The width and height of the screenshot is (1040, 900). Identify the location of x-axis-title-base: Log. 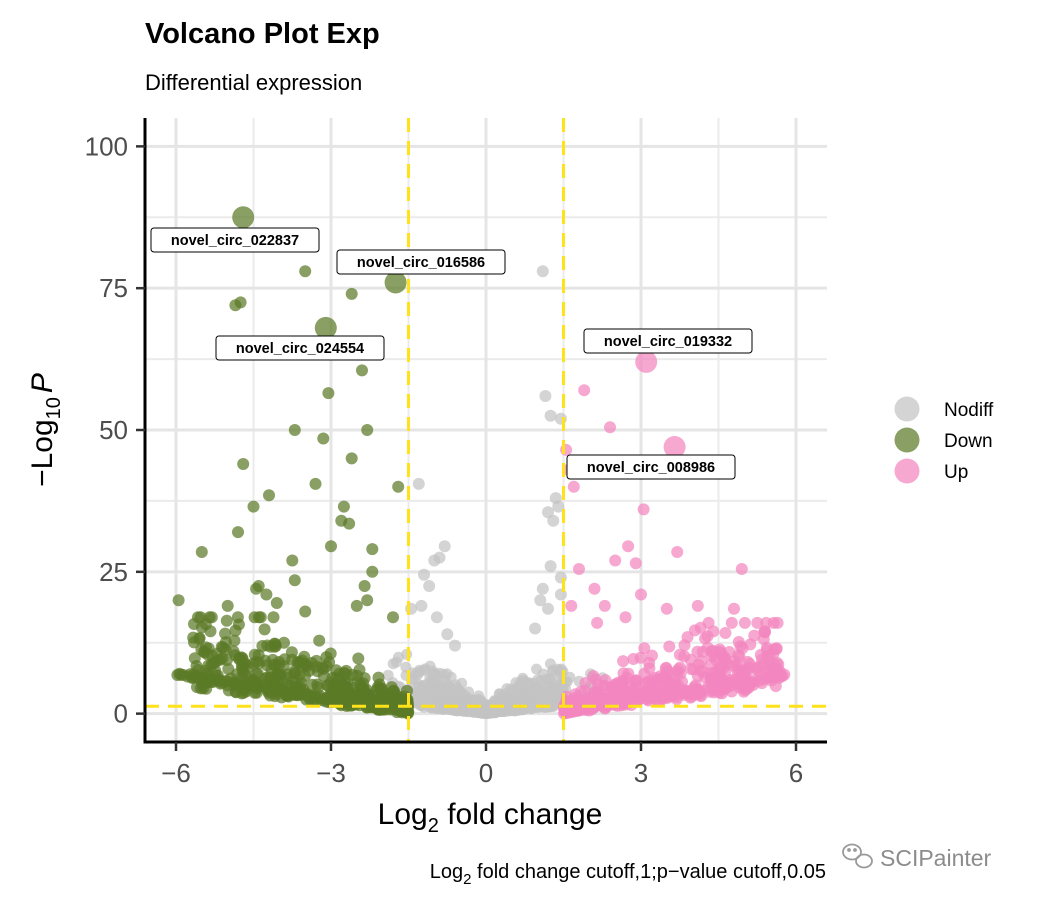
(403, 814).